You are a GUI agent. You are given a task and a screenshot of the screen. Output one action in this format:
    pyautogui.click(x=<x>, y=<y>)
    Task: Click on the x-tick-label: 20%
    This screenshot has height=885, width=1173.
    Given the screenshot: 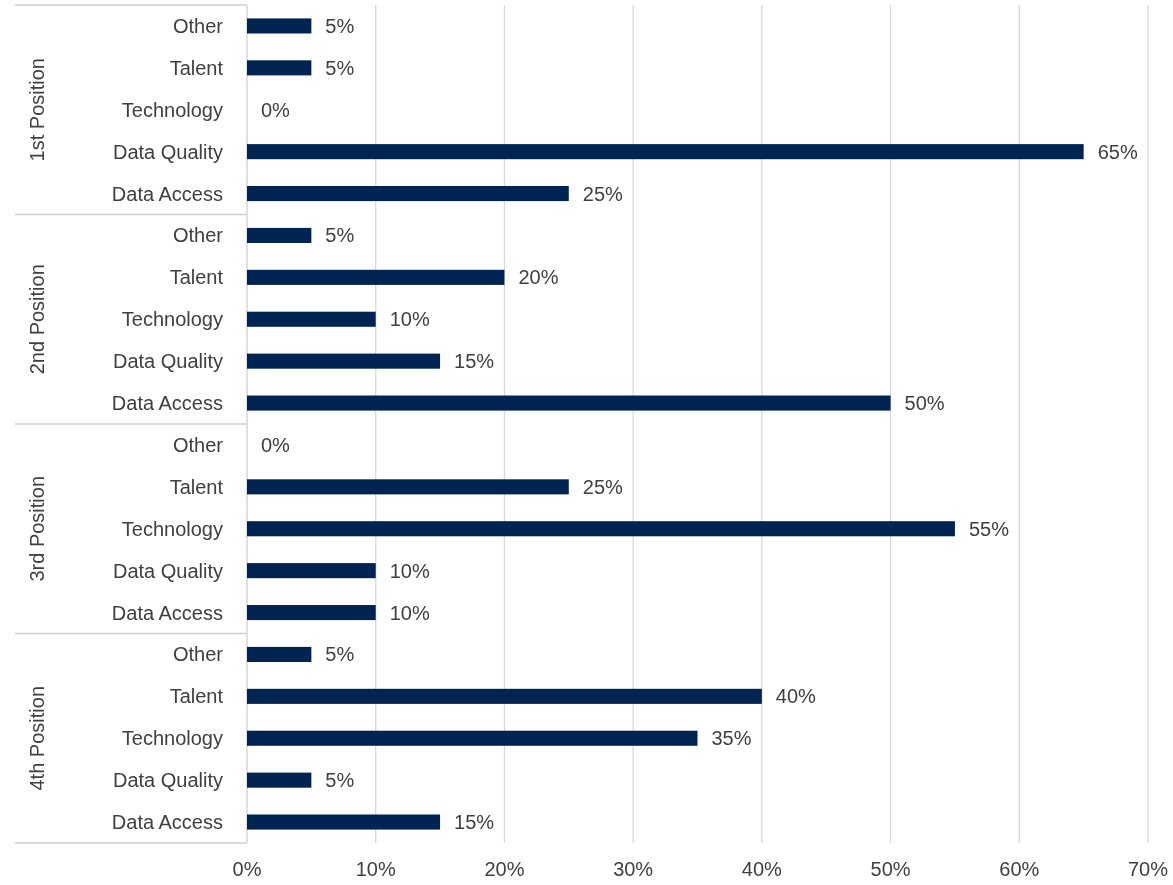 What is the action you would take?
    pyautogui.click(x=504, y=869)
    